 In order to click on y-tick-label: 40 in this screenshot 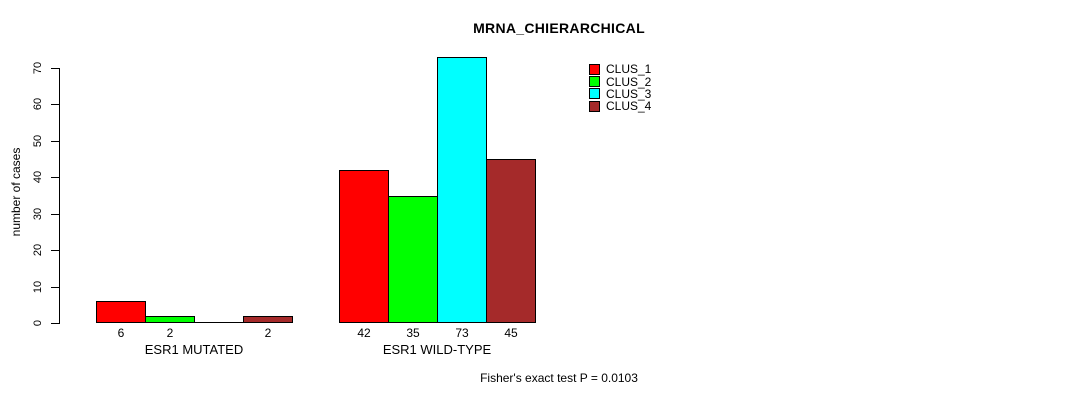, I will do `click(38, 177)`.